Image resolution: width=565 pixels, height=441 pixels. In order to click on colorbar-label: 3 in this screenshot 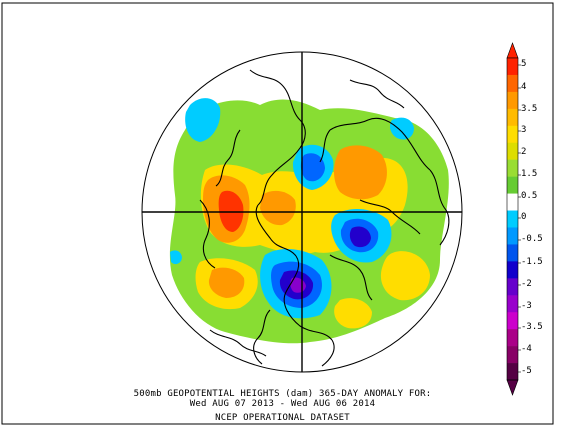, I will do `click(524, 130)`.